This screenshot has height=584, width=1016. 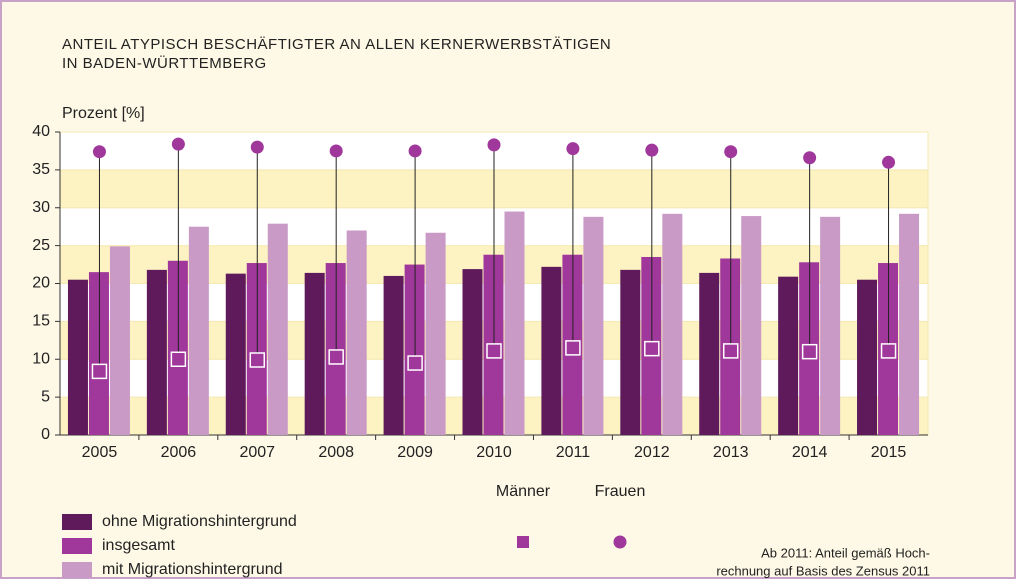 I want to click on y-tick-label: 30, so click(x=41, y=207).